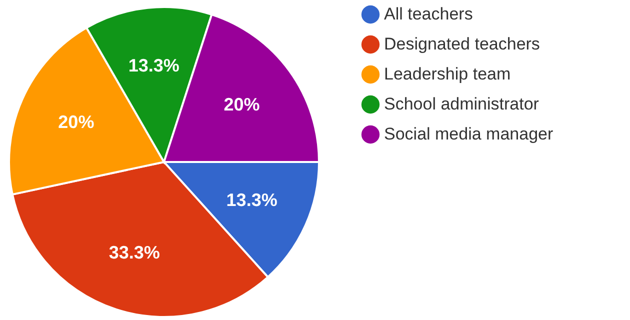 The image size is (630, 320). What do you see at coordinates (134, 252) in the screenshot?
I see `data-label: 33.3%` at bounding box center [134, 252].